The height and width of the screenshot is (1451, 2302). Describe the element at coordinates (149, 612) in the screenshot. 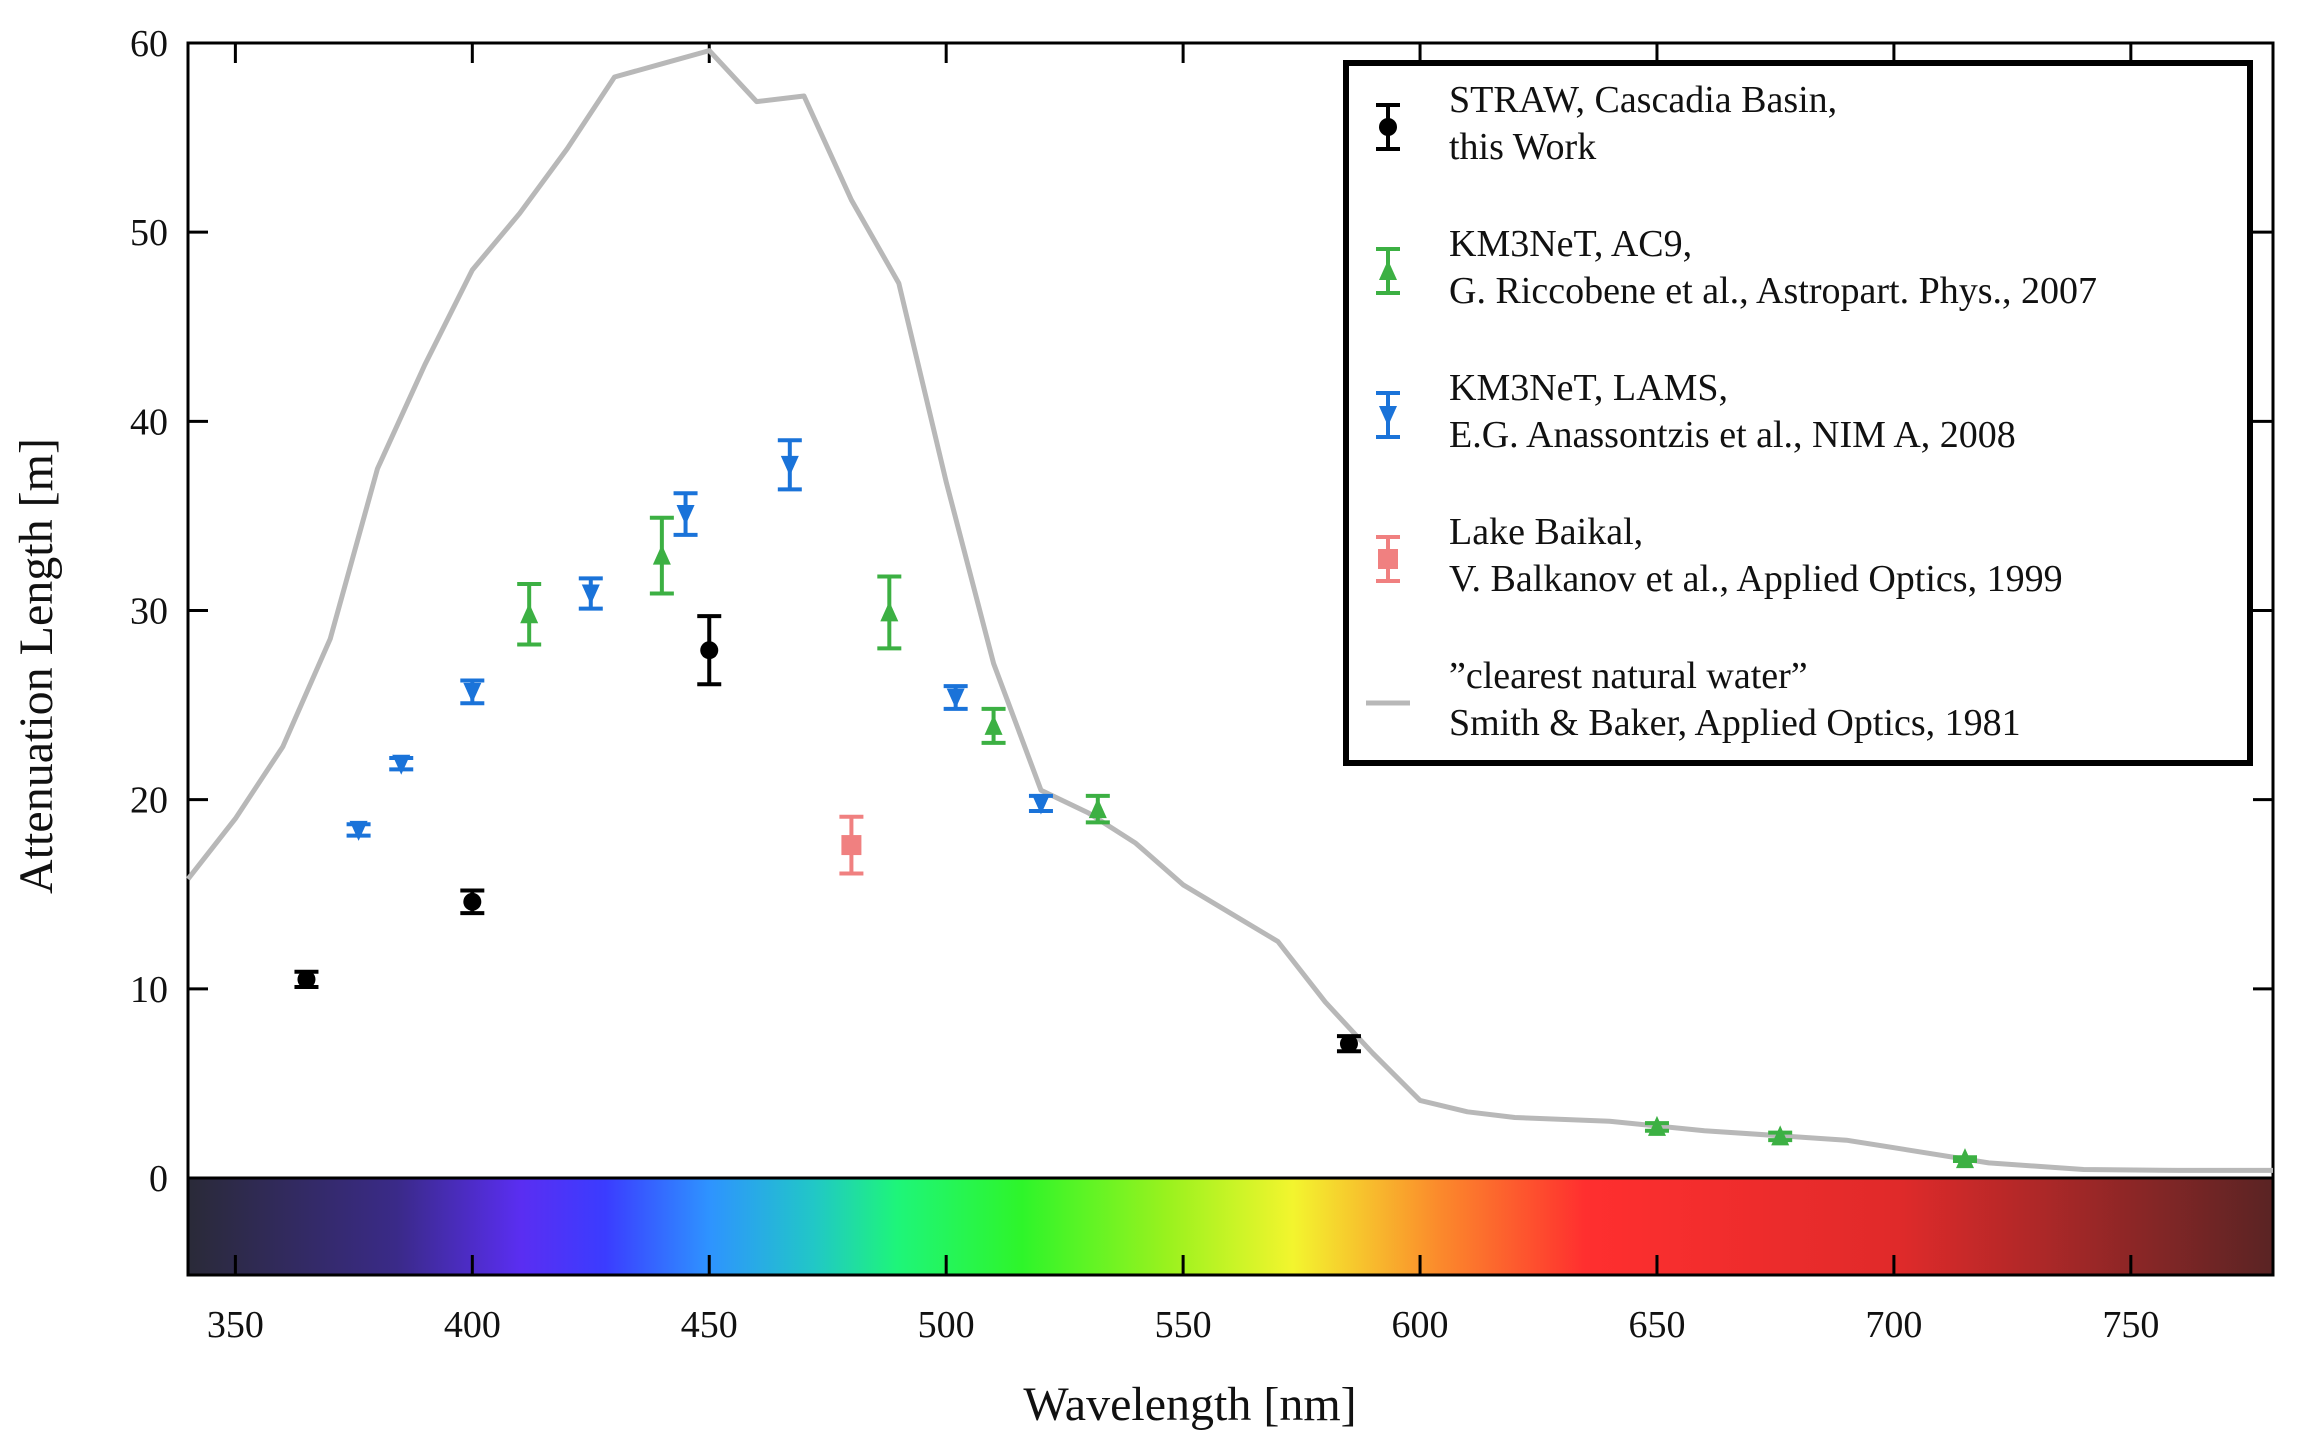

I see `y-tick-label: 30` at that location.